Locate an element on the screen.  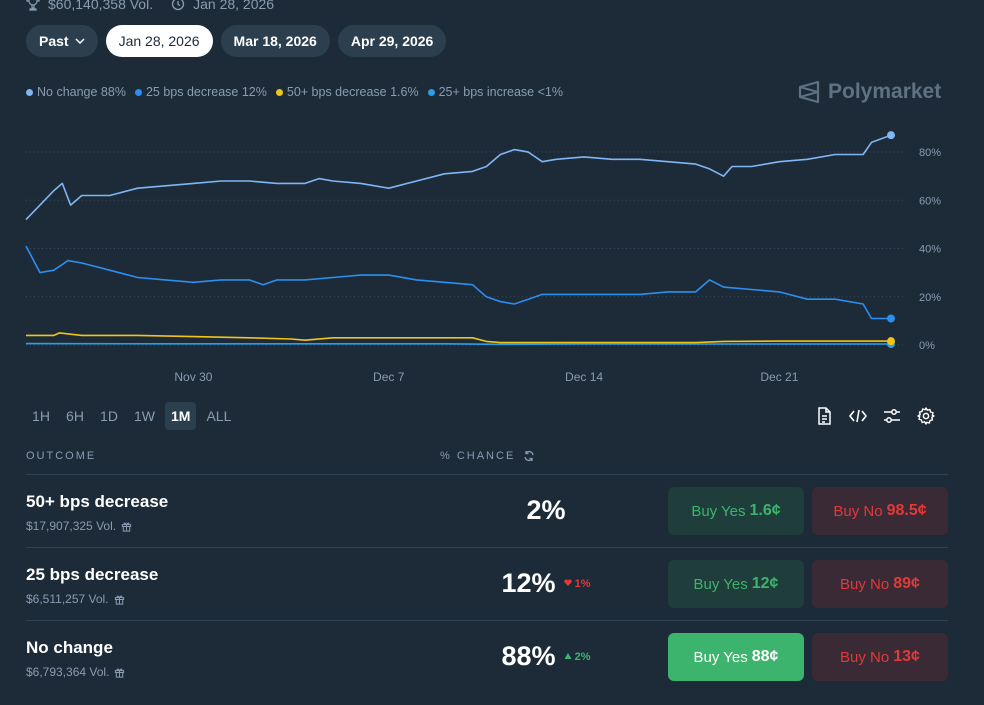
legend-item: 25+ bps increase <1% is located at coordinates (495, 92).